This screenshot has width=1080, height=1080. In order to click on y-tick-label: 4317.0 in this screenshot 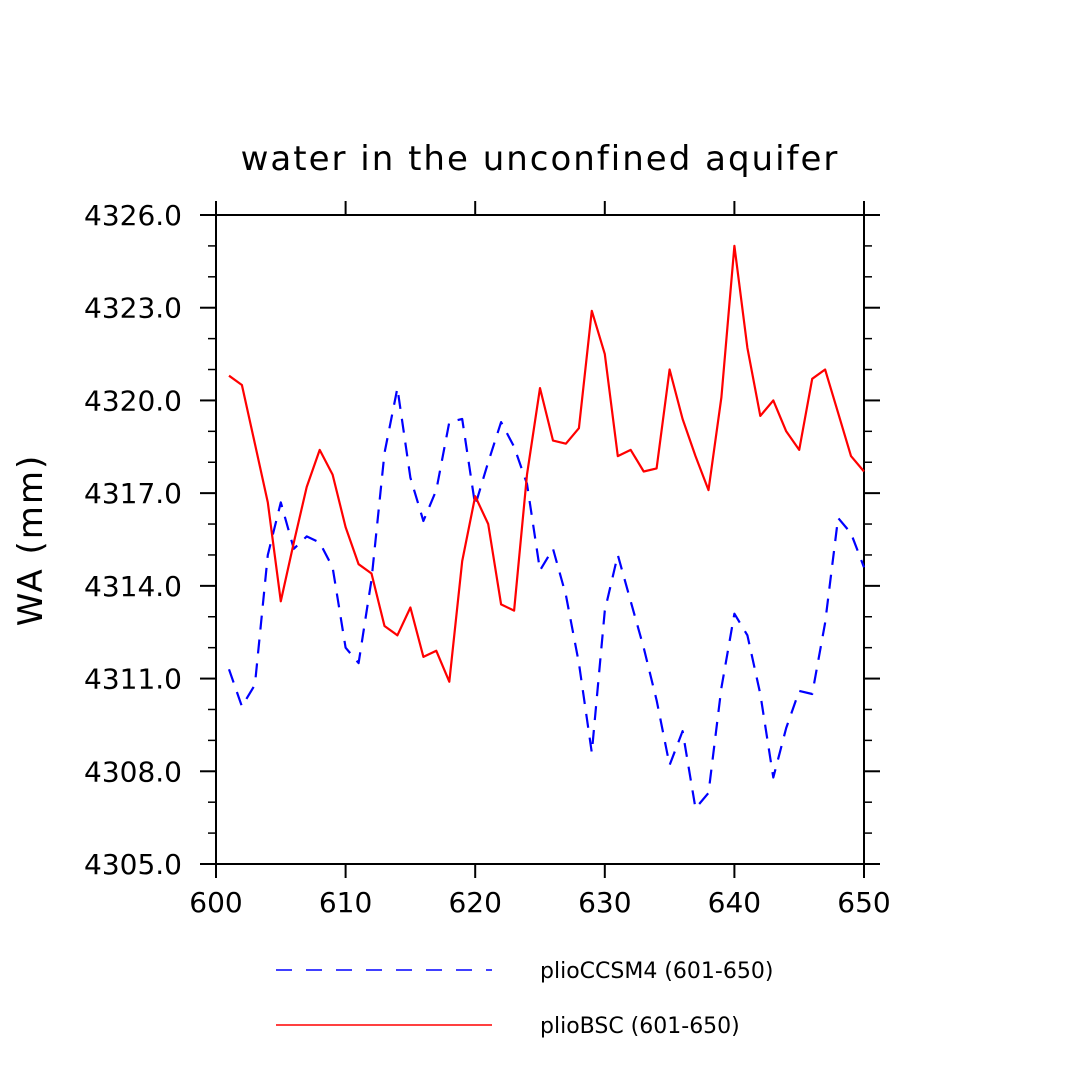, I will do `click(133, 493)`.